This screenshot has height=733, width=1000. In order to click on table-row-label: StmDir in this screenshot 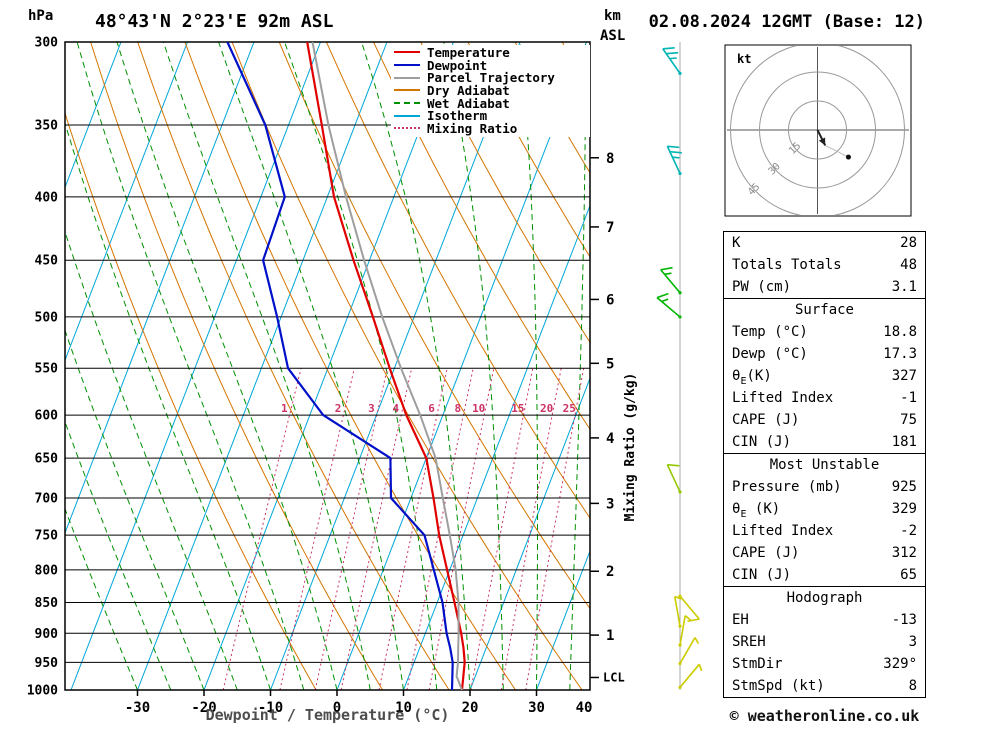, I will do `click(757, 664)`.